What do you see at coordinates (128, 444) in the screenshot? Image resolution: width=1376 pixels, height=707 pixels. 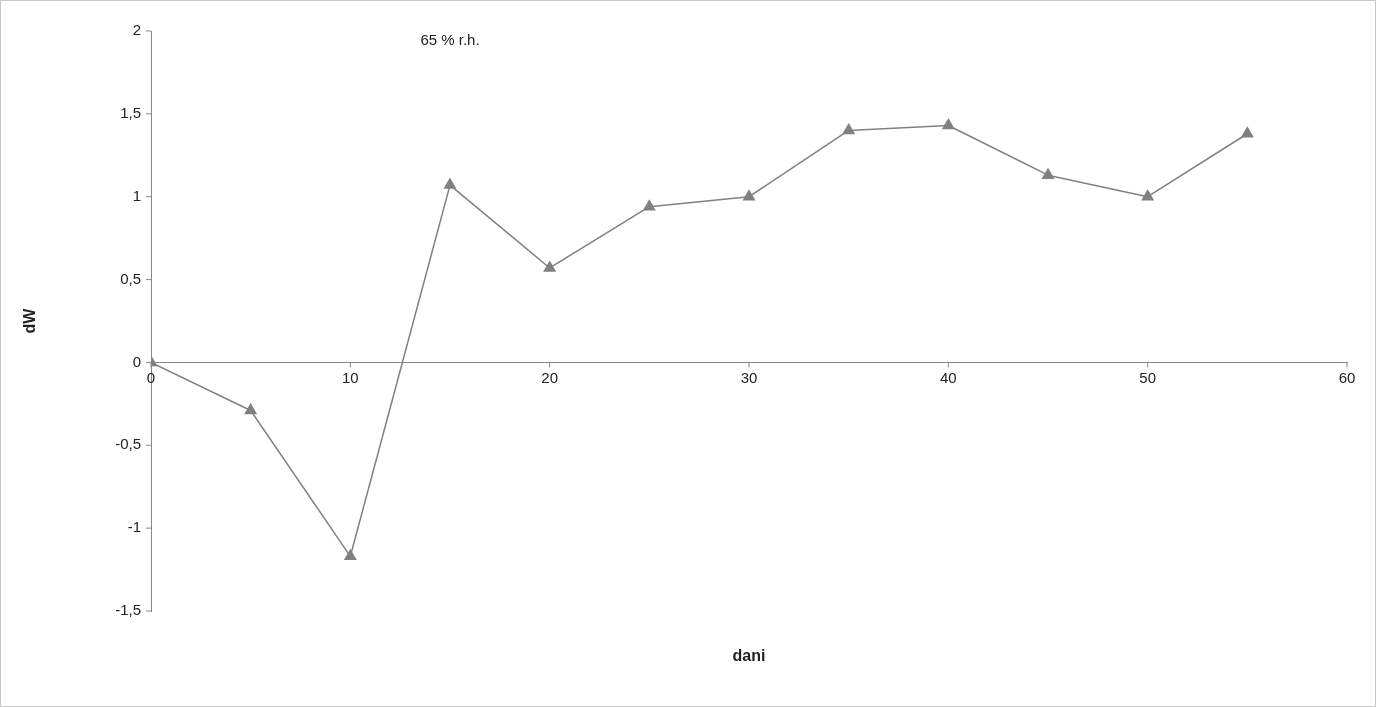 I see `y-tick-label: -0,5` at bounding box center [128, 444].